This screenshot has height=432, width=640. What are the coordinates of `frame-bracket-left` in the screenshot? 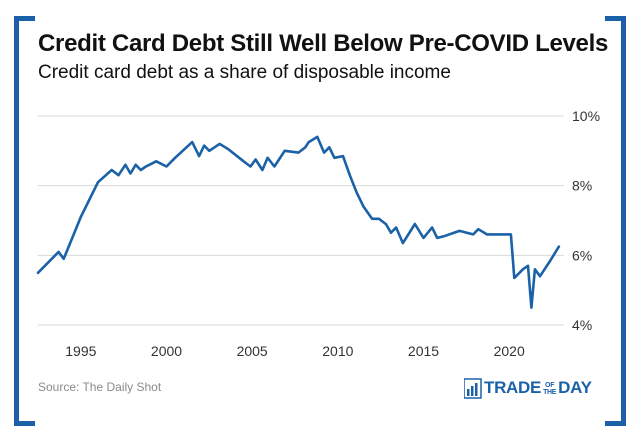 It's located at (24, 221).